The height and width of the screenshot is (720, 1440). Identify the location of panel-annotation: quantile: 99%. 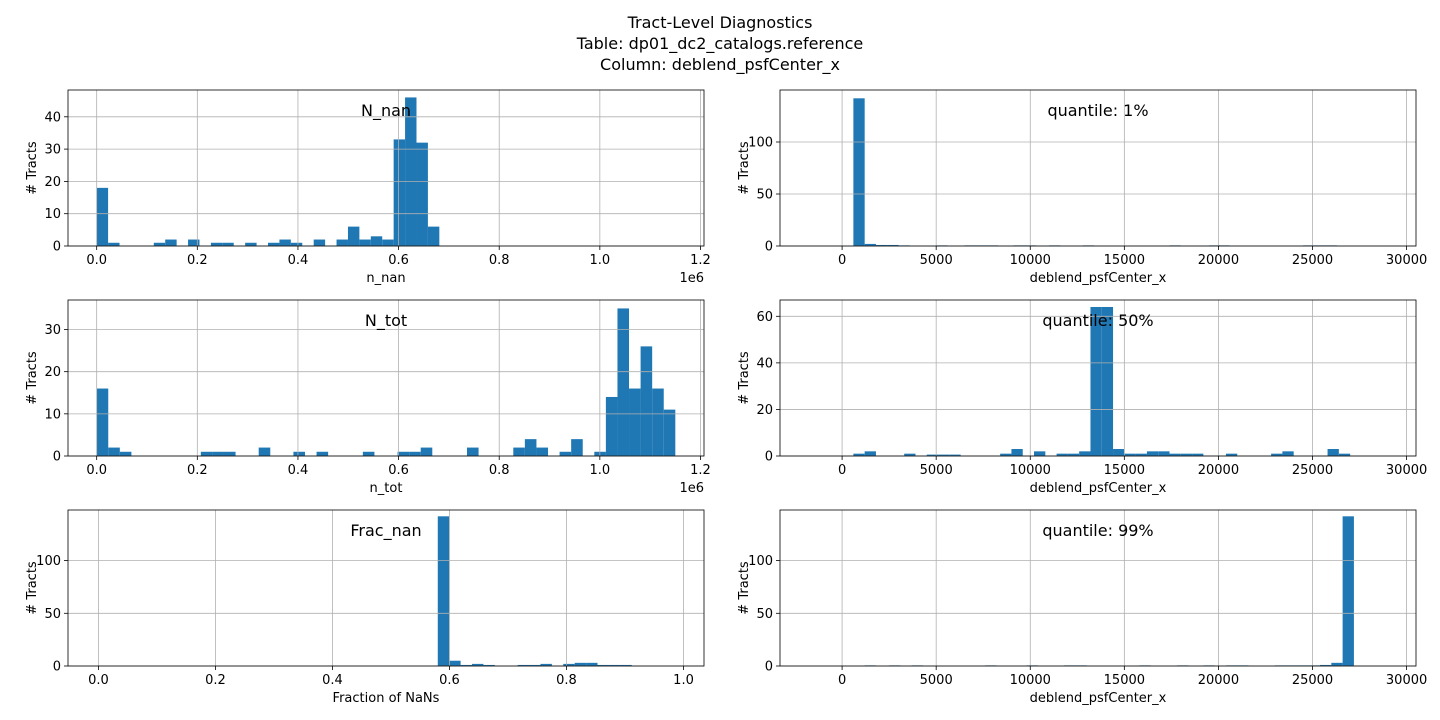
(1097, 530).